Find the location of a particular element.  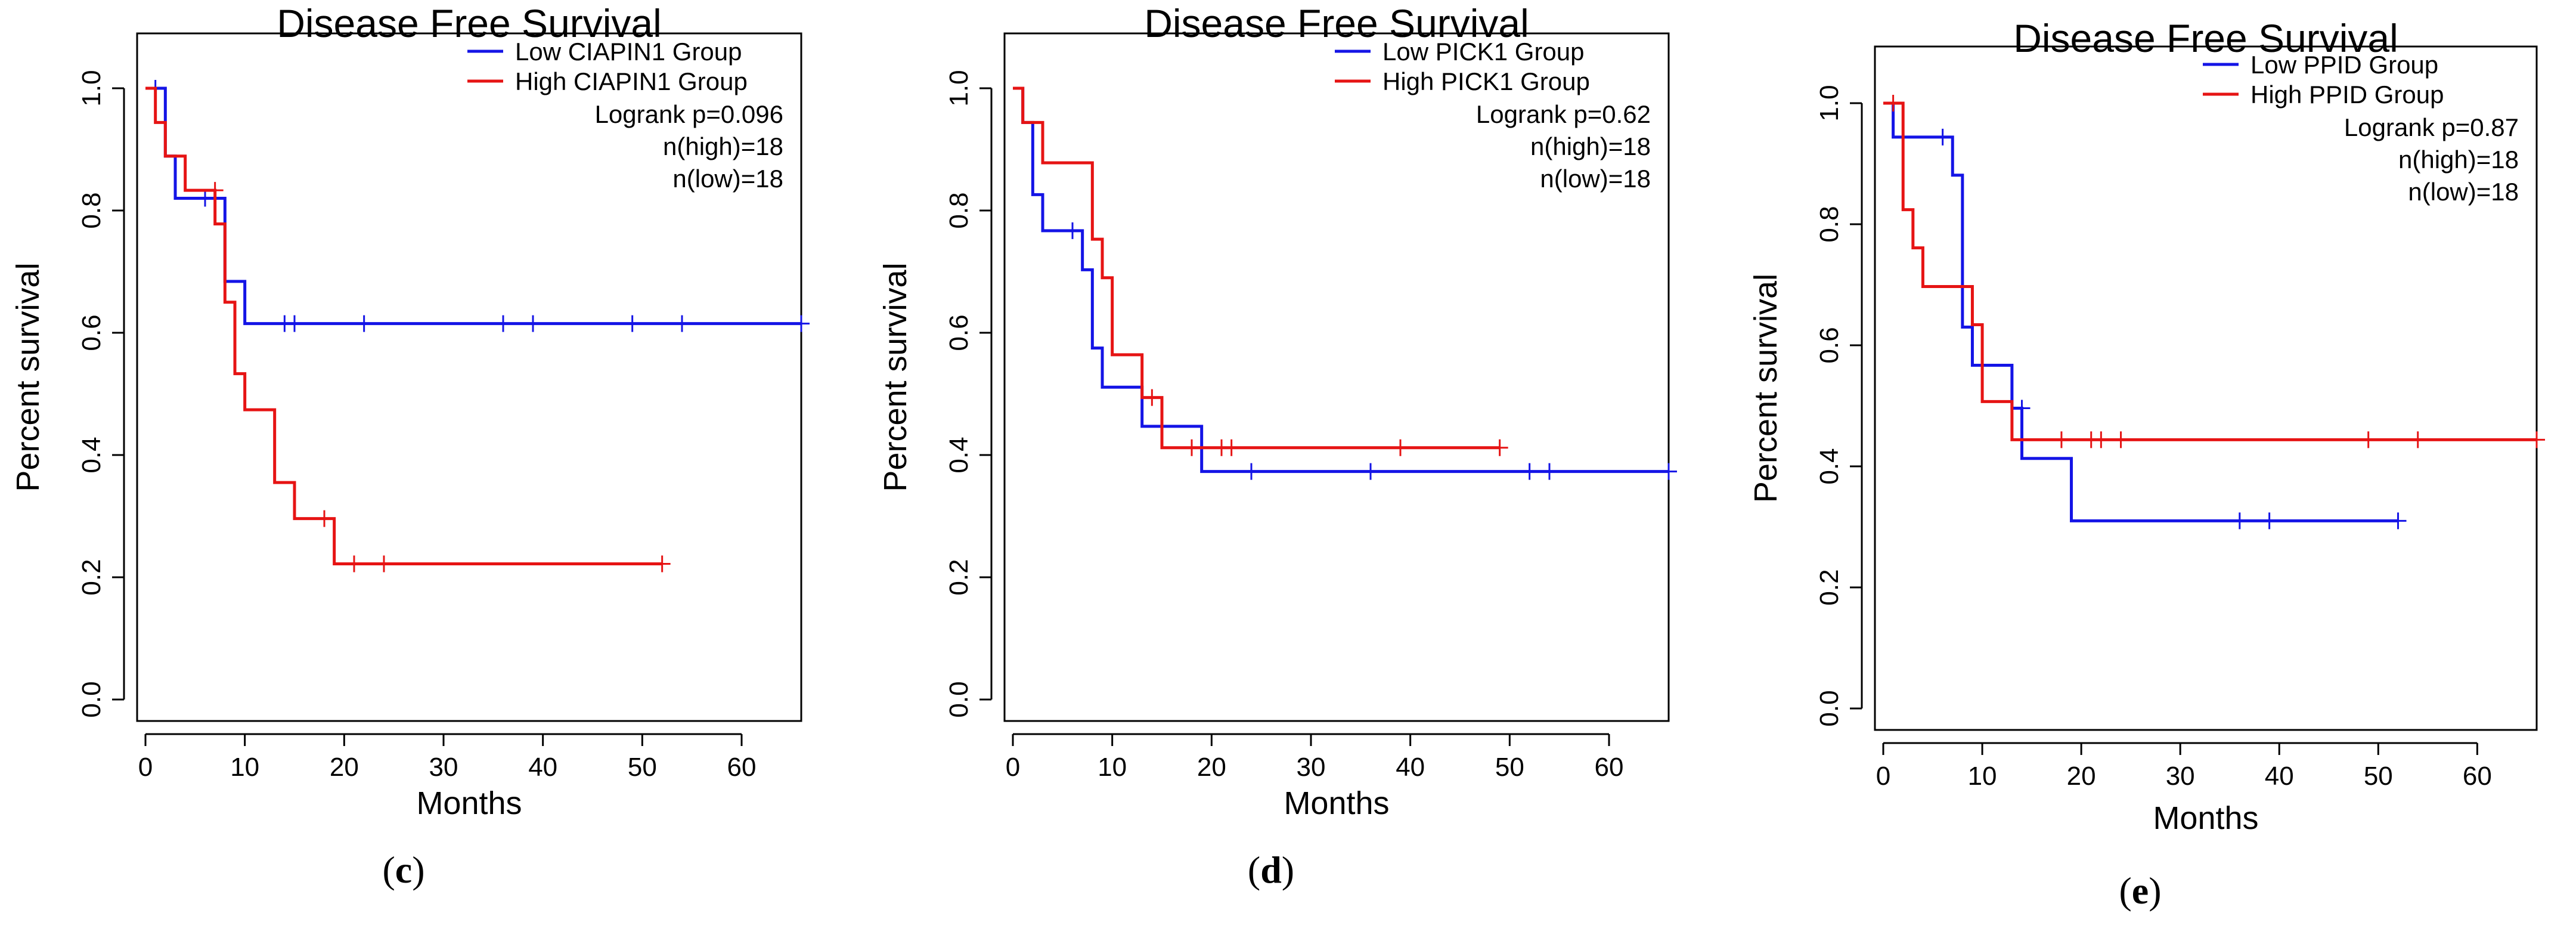

panel-label-letter: c is located at coordinates (403, 870).